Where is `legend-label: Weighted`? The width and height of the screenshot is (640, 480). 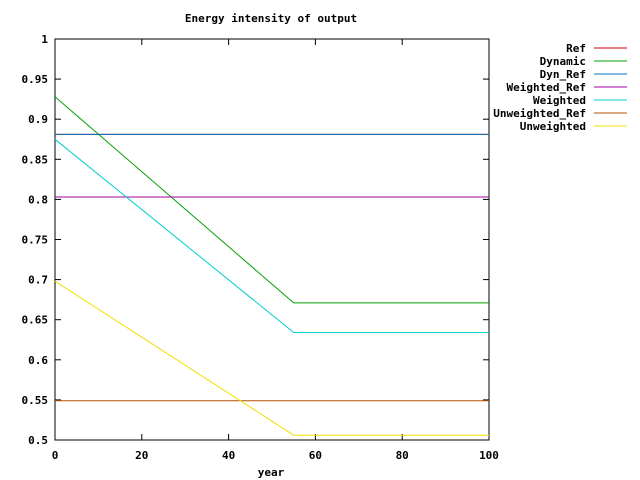
legend-label: Weighted is located at coordinates (559, 100).